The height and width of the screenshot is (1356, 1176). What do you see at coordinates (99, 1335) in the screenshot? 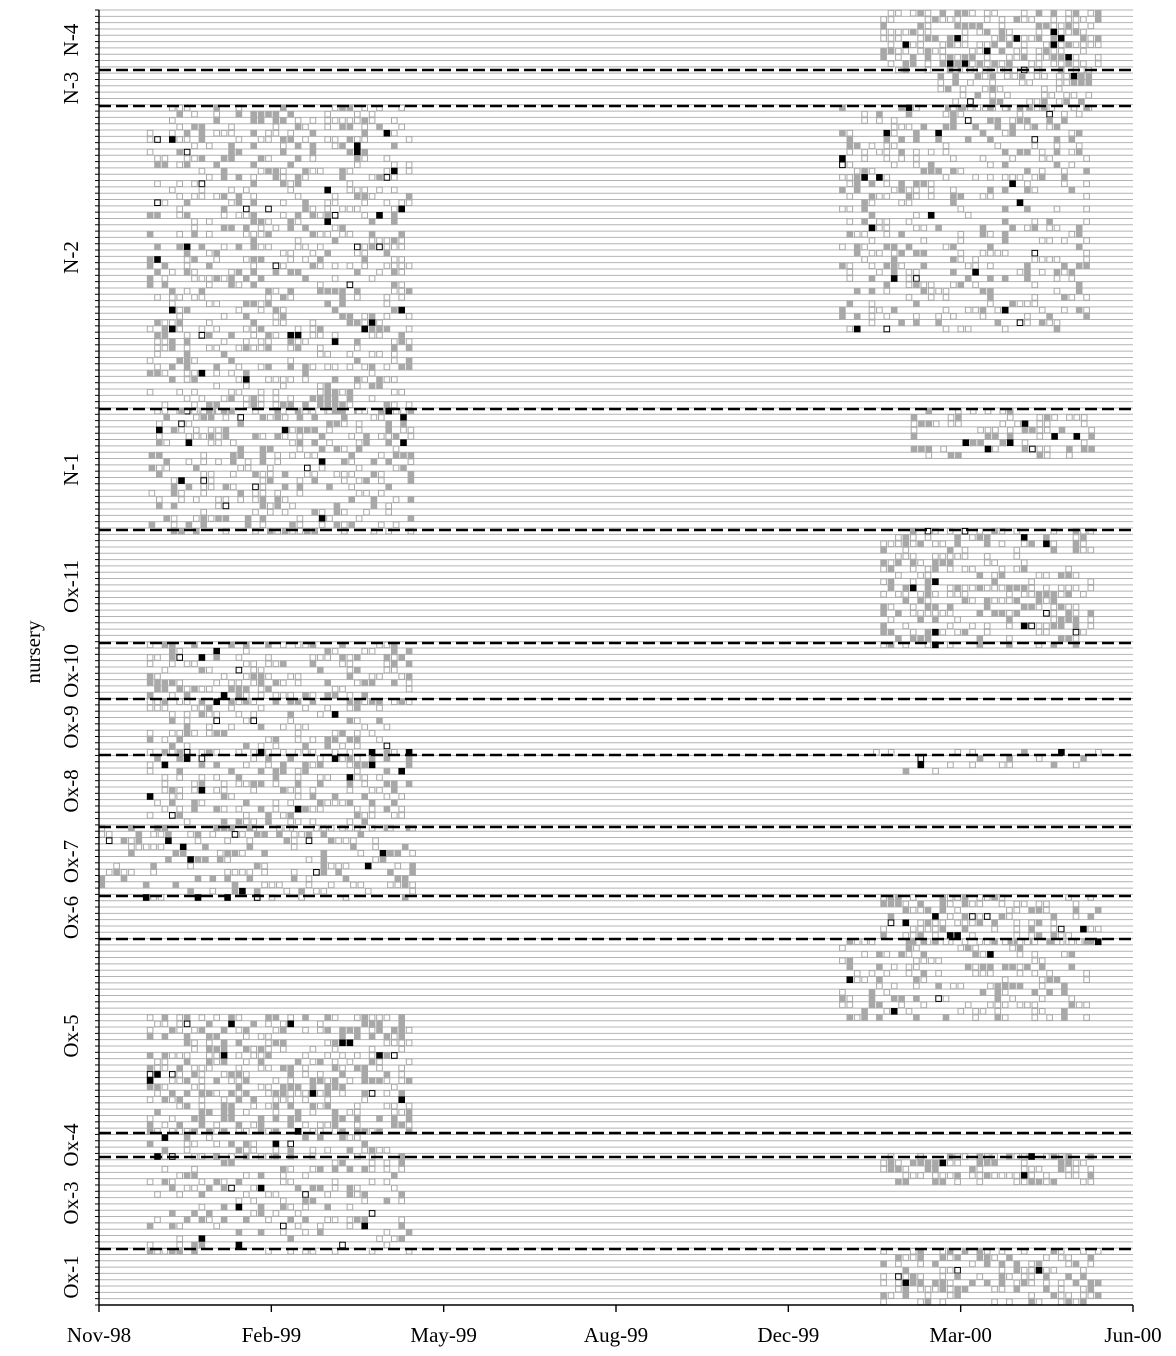
I see `x-tick-label: Nov-98` at bounding box center [99, 1335].